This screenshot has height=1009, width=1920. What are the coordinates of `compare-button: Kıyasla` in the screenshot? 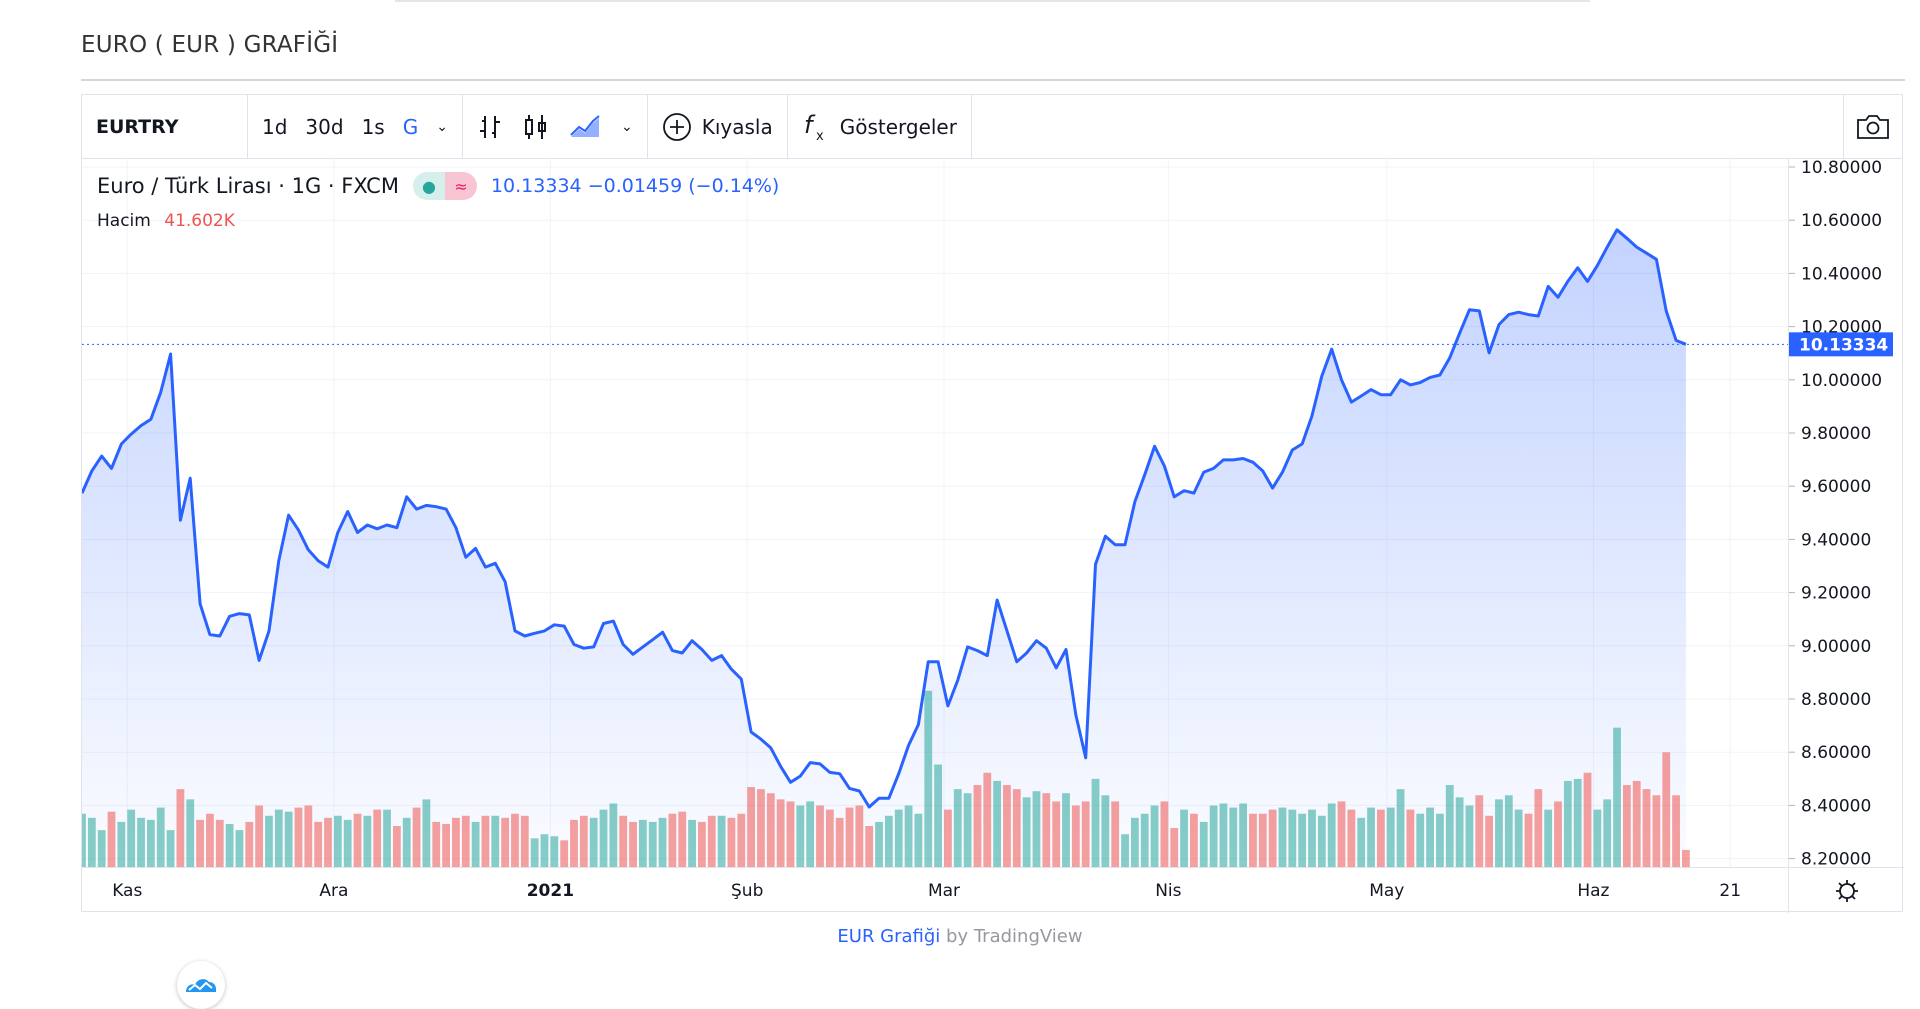 It's located at (718, 126).